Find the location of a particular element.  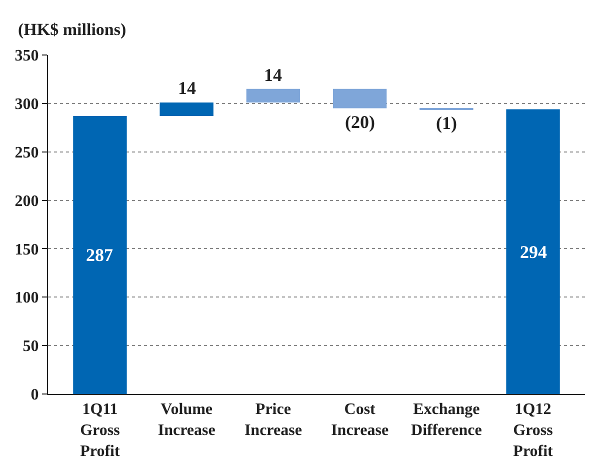

data-label: 287 is located at coordinates (99, 255).